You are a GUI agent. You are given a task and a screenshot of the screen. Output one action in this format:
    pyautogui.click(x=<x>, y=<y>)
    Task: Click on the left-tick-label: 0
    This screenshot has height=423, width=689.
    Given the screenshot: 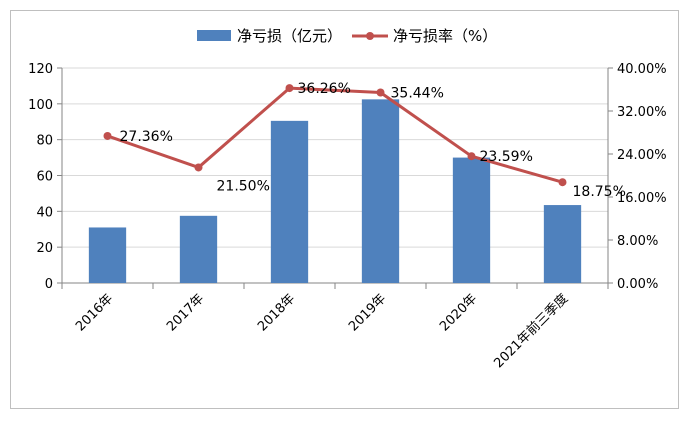 What is the action you would take?
    pyautogui.click(x=49, y=284)
    